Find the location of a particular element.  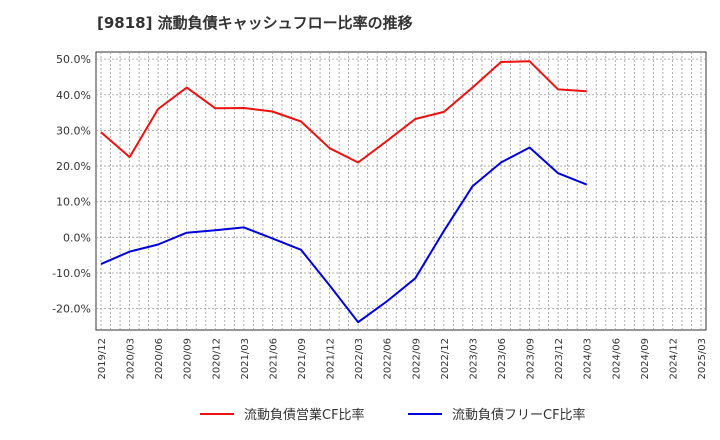

x-tick-label: 2022/03 is located at coordinates (359, 359).